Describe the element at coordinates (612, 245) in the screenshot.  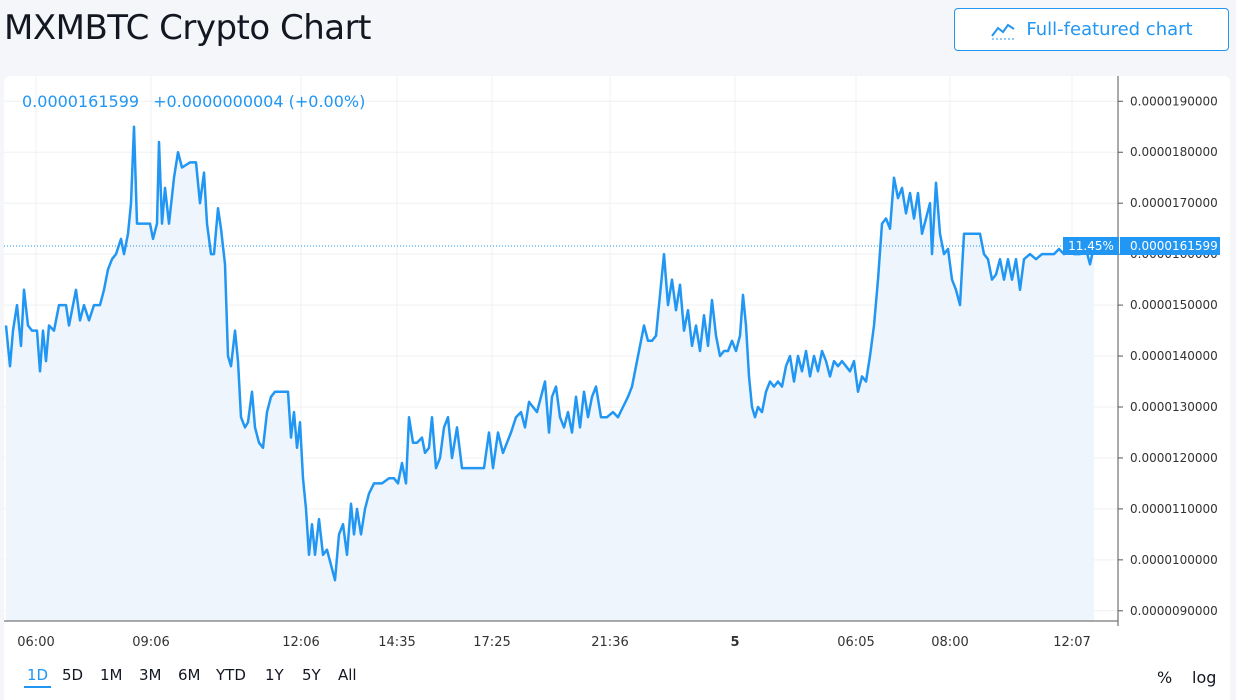
I see `price-tag: 11.45% 0.0000161599` at that location.